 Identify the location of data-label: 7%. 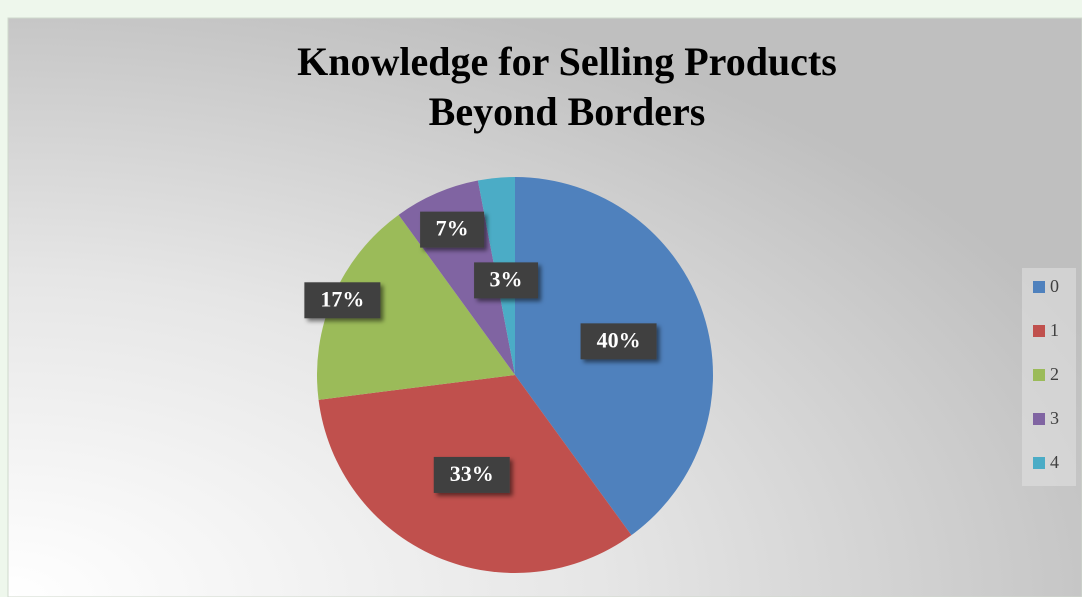
(452, 228).